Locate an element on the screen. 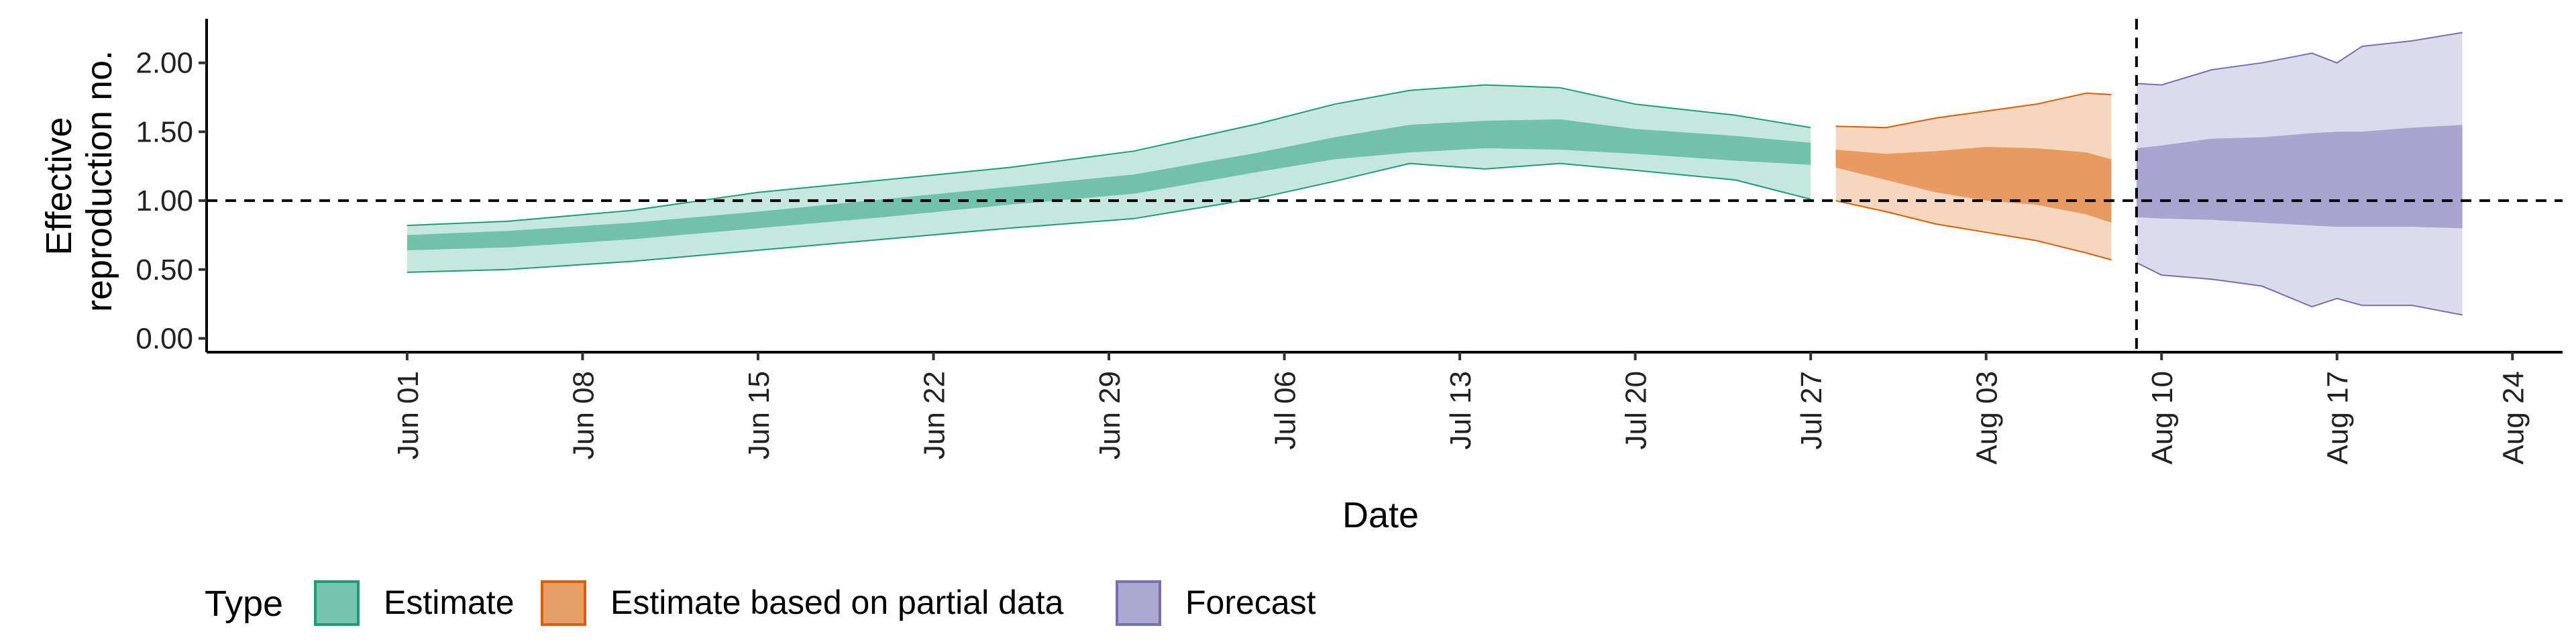 The width and height of the screenshot is (2576, 644). x-tick-label: Jun 01 is located at coordinates (408, 415).